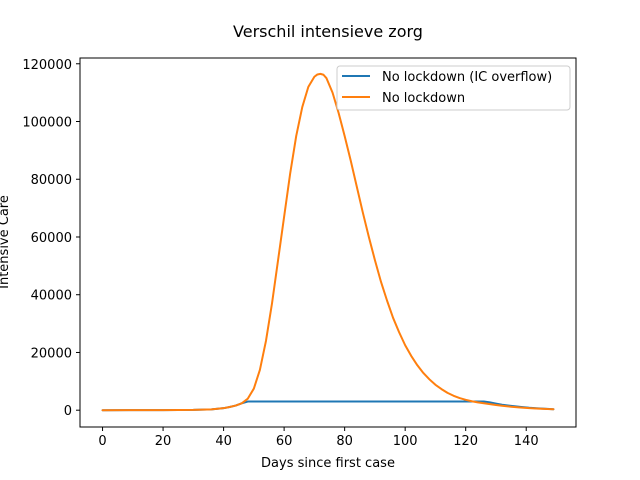 The width and height of the screenshot is (640, 480). I want to click on x-axis-label: Days since first case, so click(328, 463).